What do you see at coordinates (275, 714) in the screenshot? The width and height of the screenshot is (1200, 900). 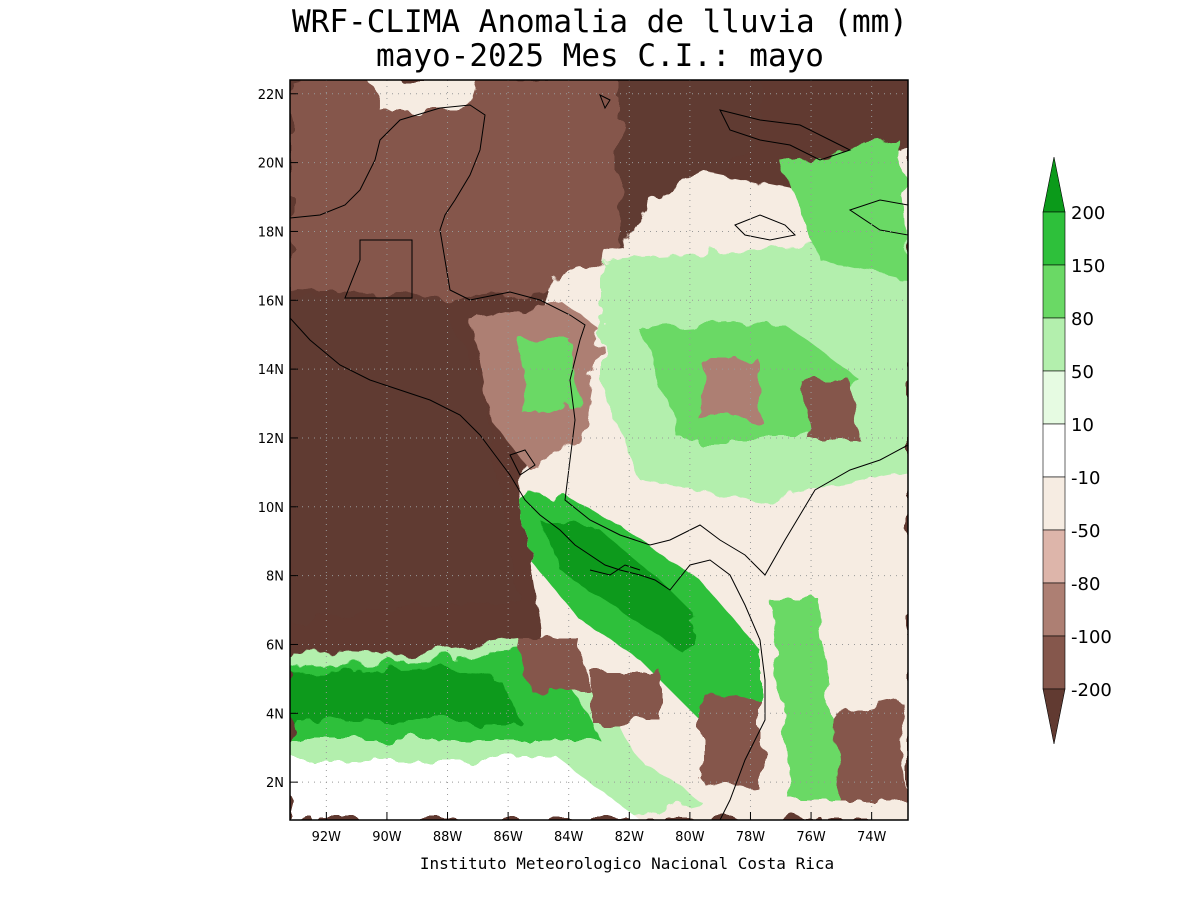 I see `y-tick-label: 4N` at bounding box center [275, 714].